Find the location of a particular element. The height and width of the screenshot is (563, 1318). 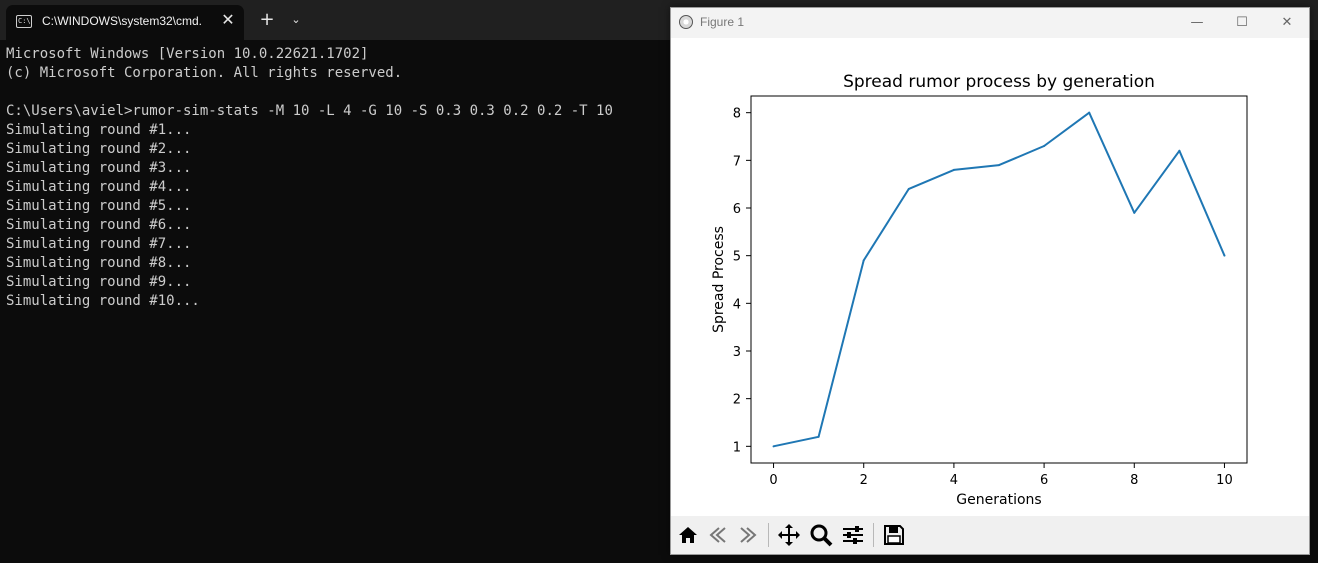

x-tick-label: 4 is located at coordinates (954, 480).